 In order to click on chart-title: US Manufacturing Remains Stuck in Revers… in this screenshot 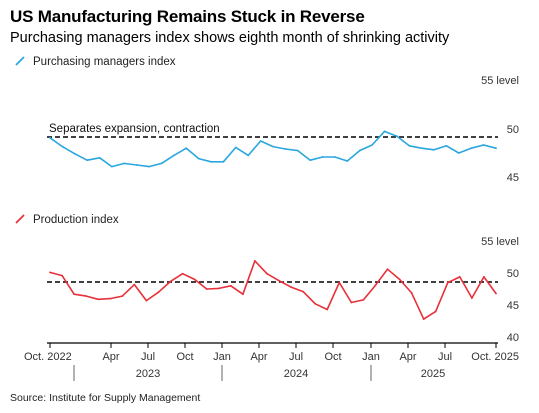, I will do `click(187, 16)`.